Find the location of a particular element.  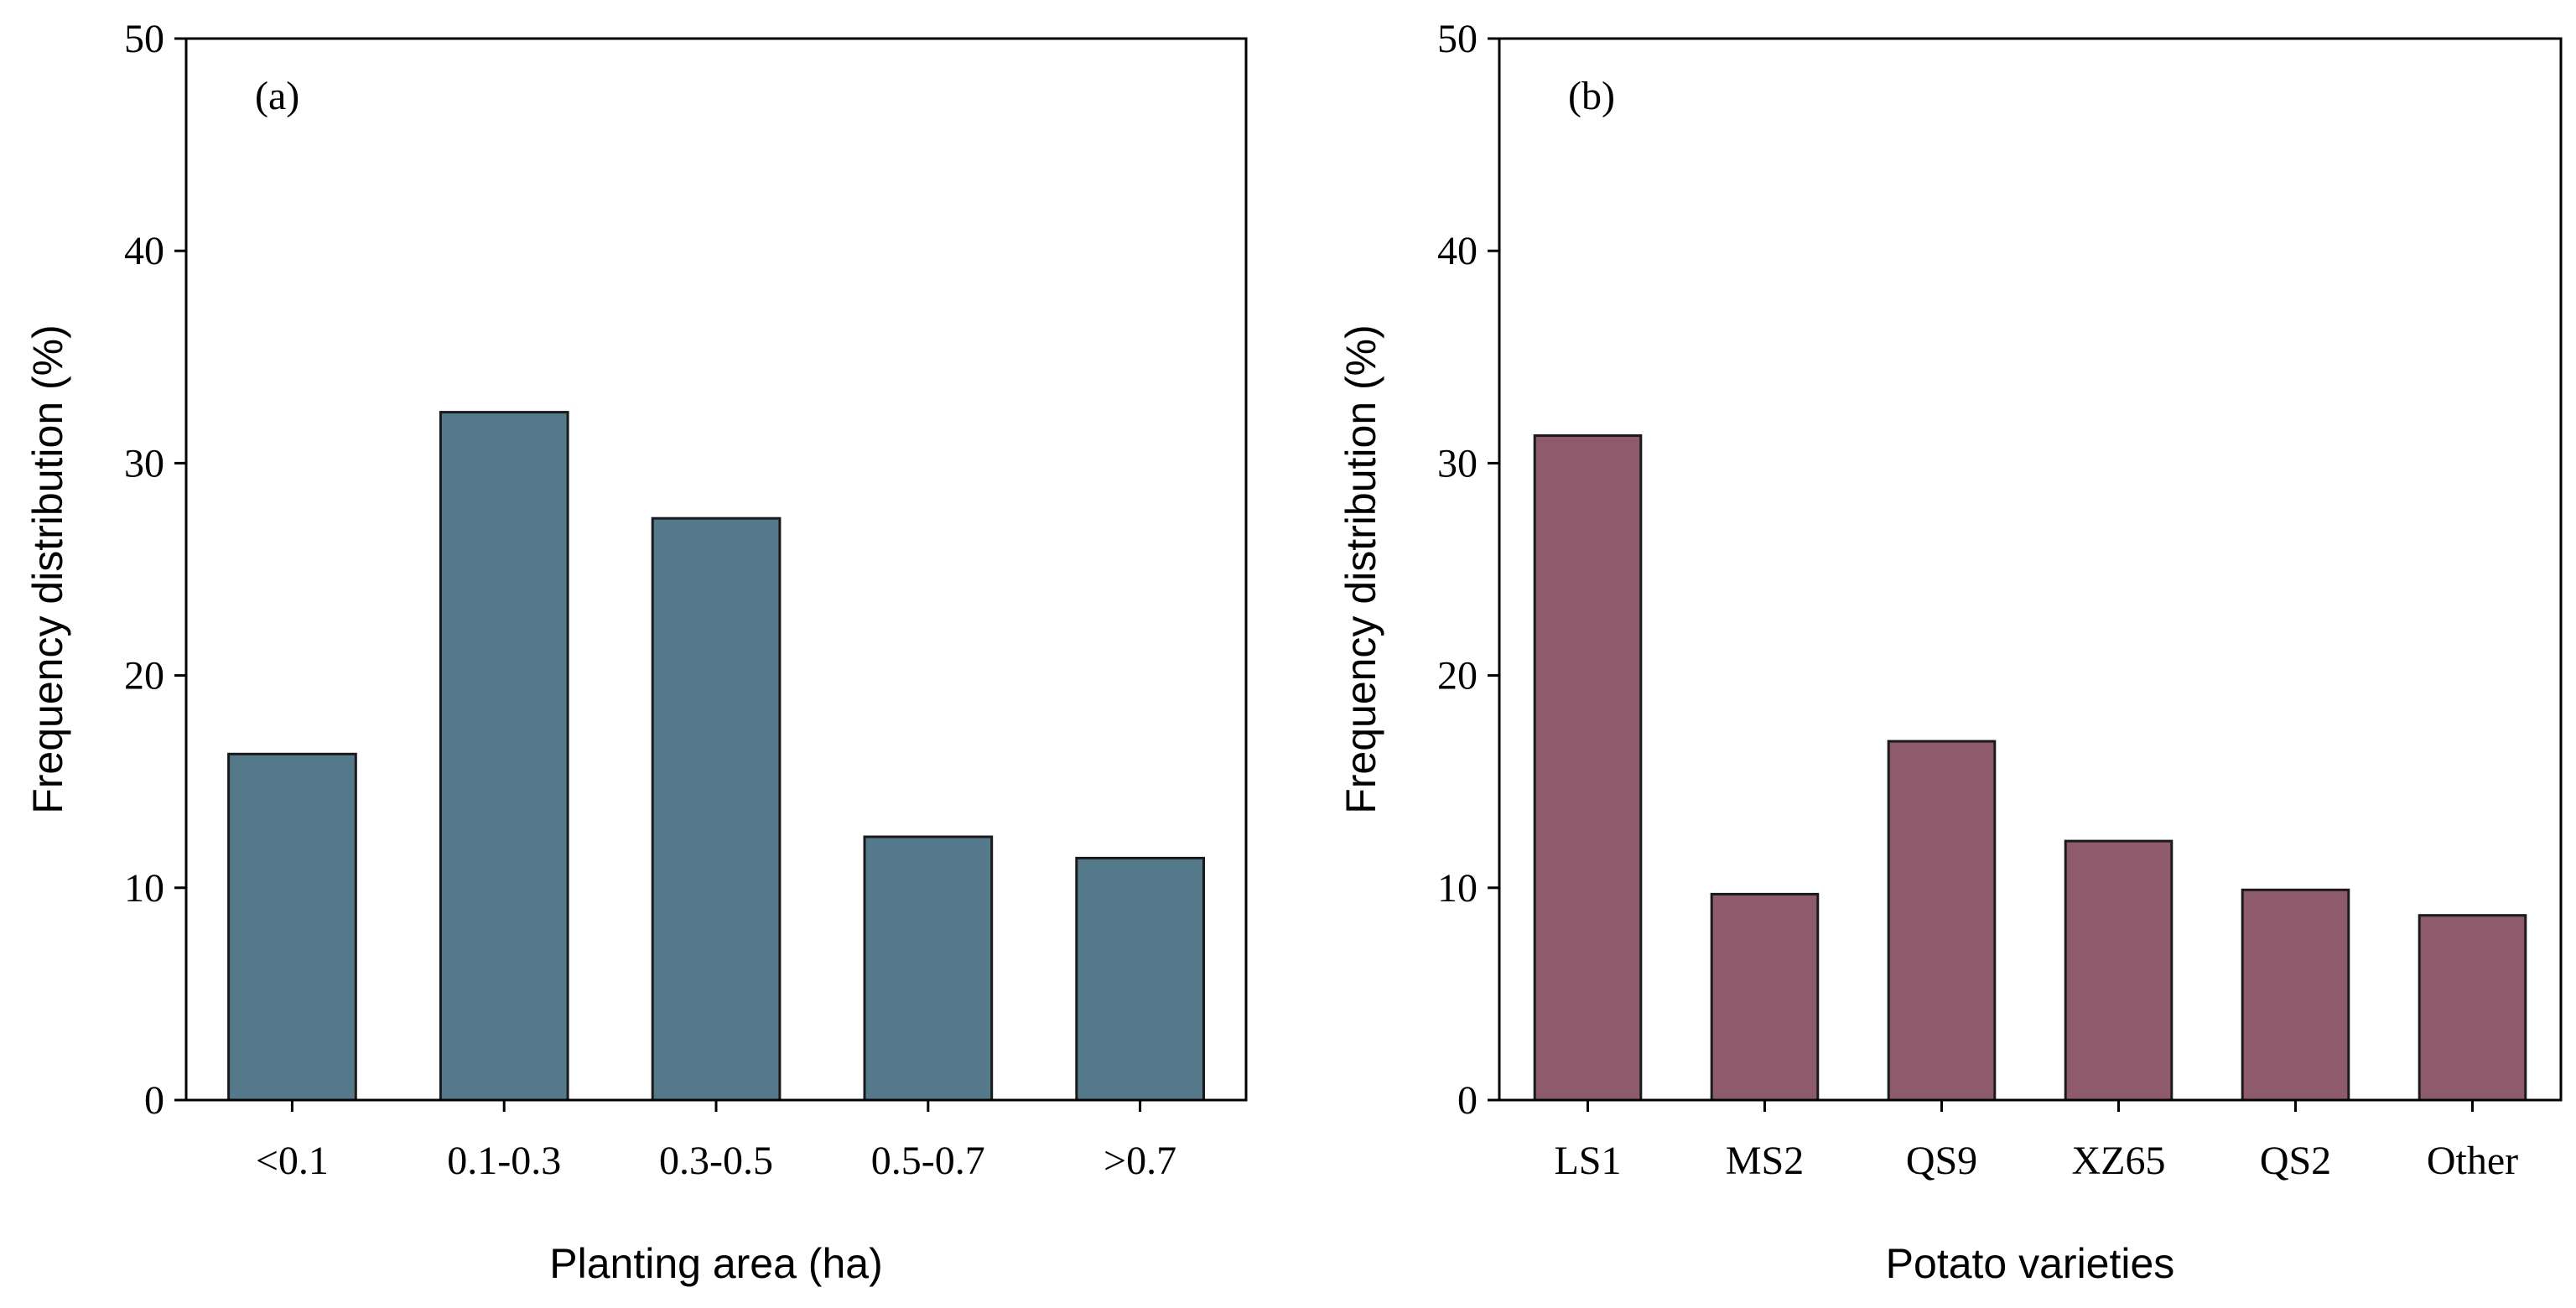

panel-b-x-axis: LS1 MS2 QS9 XZ65 QS2 Other is located at coordinates (2036, 1141).